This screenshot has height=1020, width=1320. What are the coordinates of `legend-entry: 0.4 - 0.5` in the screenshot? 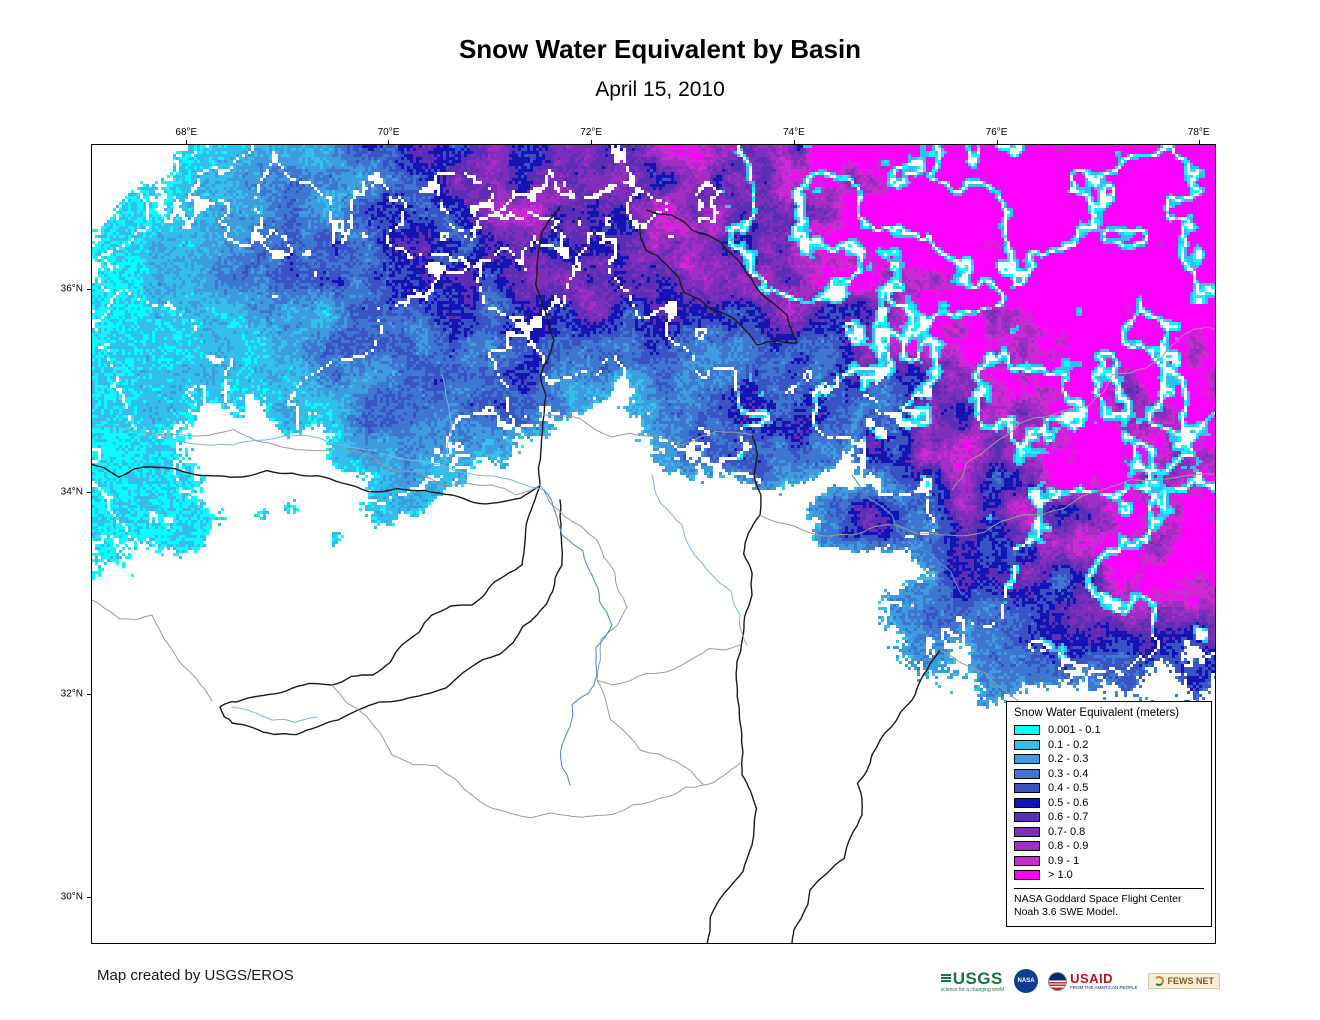 It's located at (1109, 788).